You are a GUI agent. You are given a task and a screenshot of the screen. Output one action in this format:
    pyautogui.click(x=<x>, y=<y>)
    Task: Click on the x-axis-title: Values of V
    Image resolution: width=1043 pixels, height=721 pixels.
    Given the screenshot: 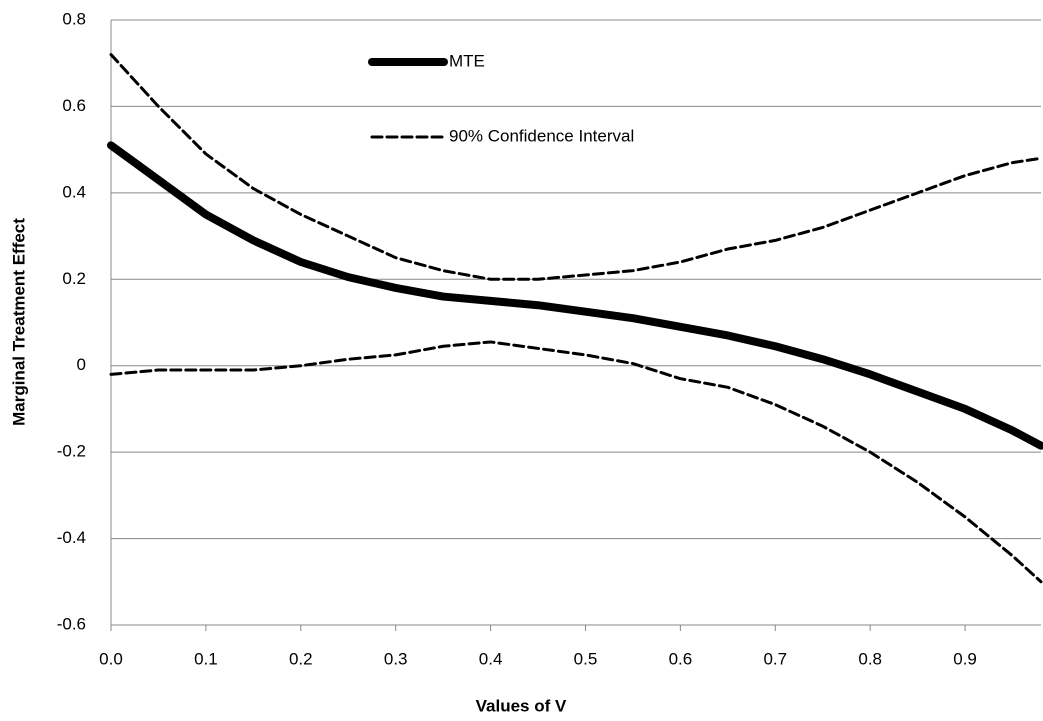 What is the action you would take?
    pyautogui.click(x=521, y=705)
    